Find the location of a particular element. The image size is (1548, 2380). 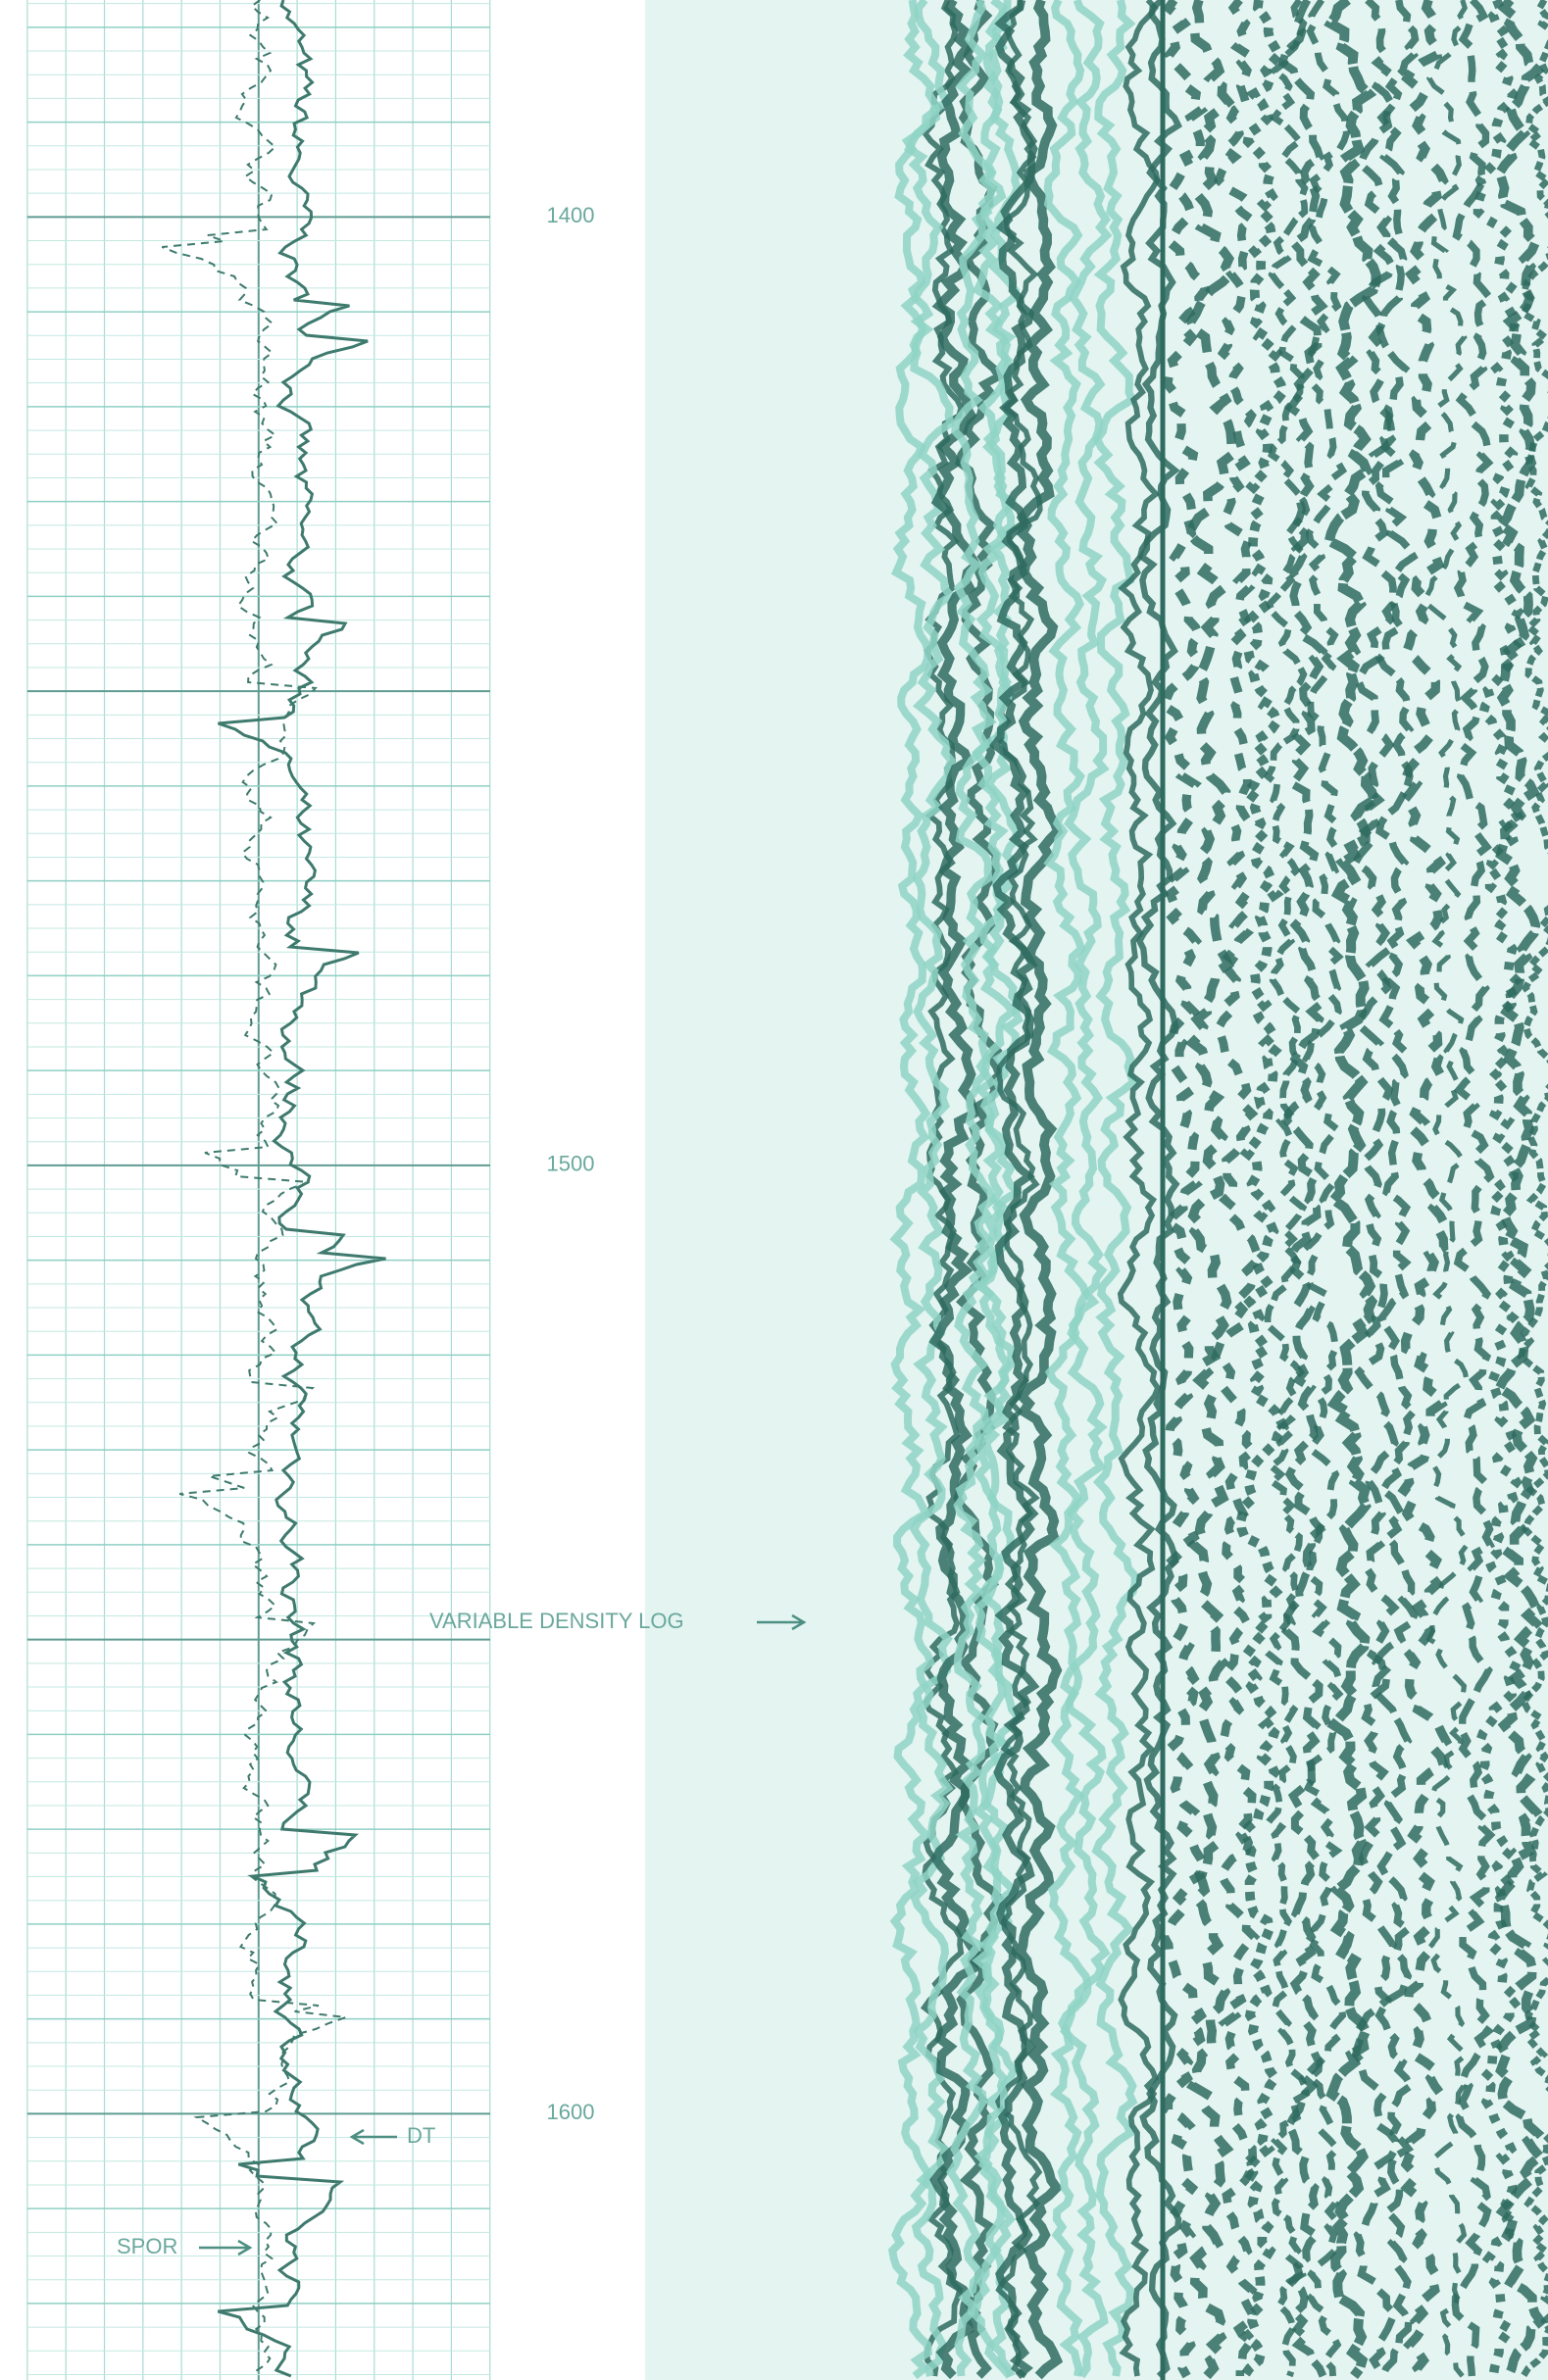

depth-labels: 1400 1500 1600 is located at coordinates (571, 1163).